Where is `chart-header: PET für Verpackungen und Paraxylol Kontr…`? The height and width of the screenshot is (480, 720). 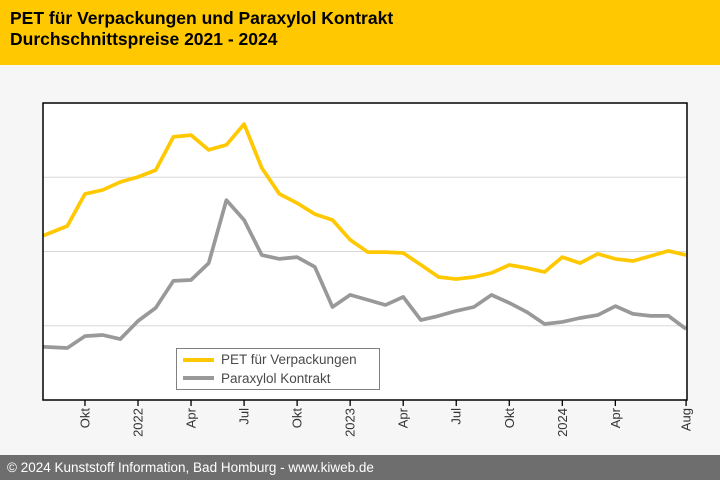 chart-header: PET für Verpackungen und Paraxylol Kontr… is located at coordinates (360, 32).